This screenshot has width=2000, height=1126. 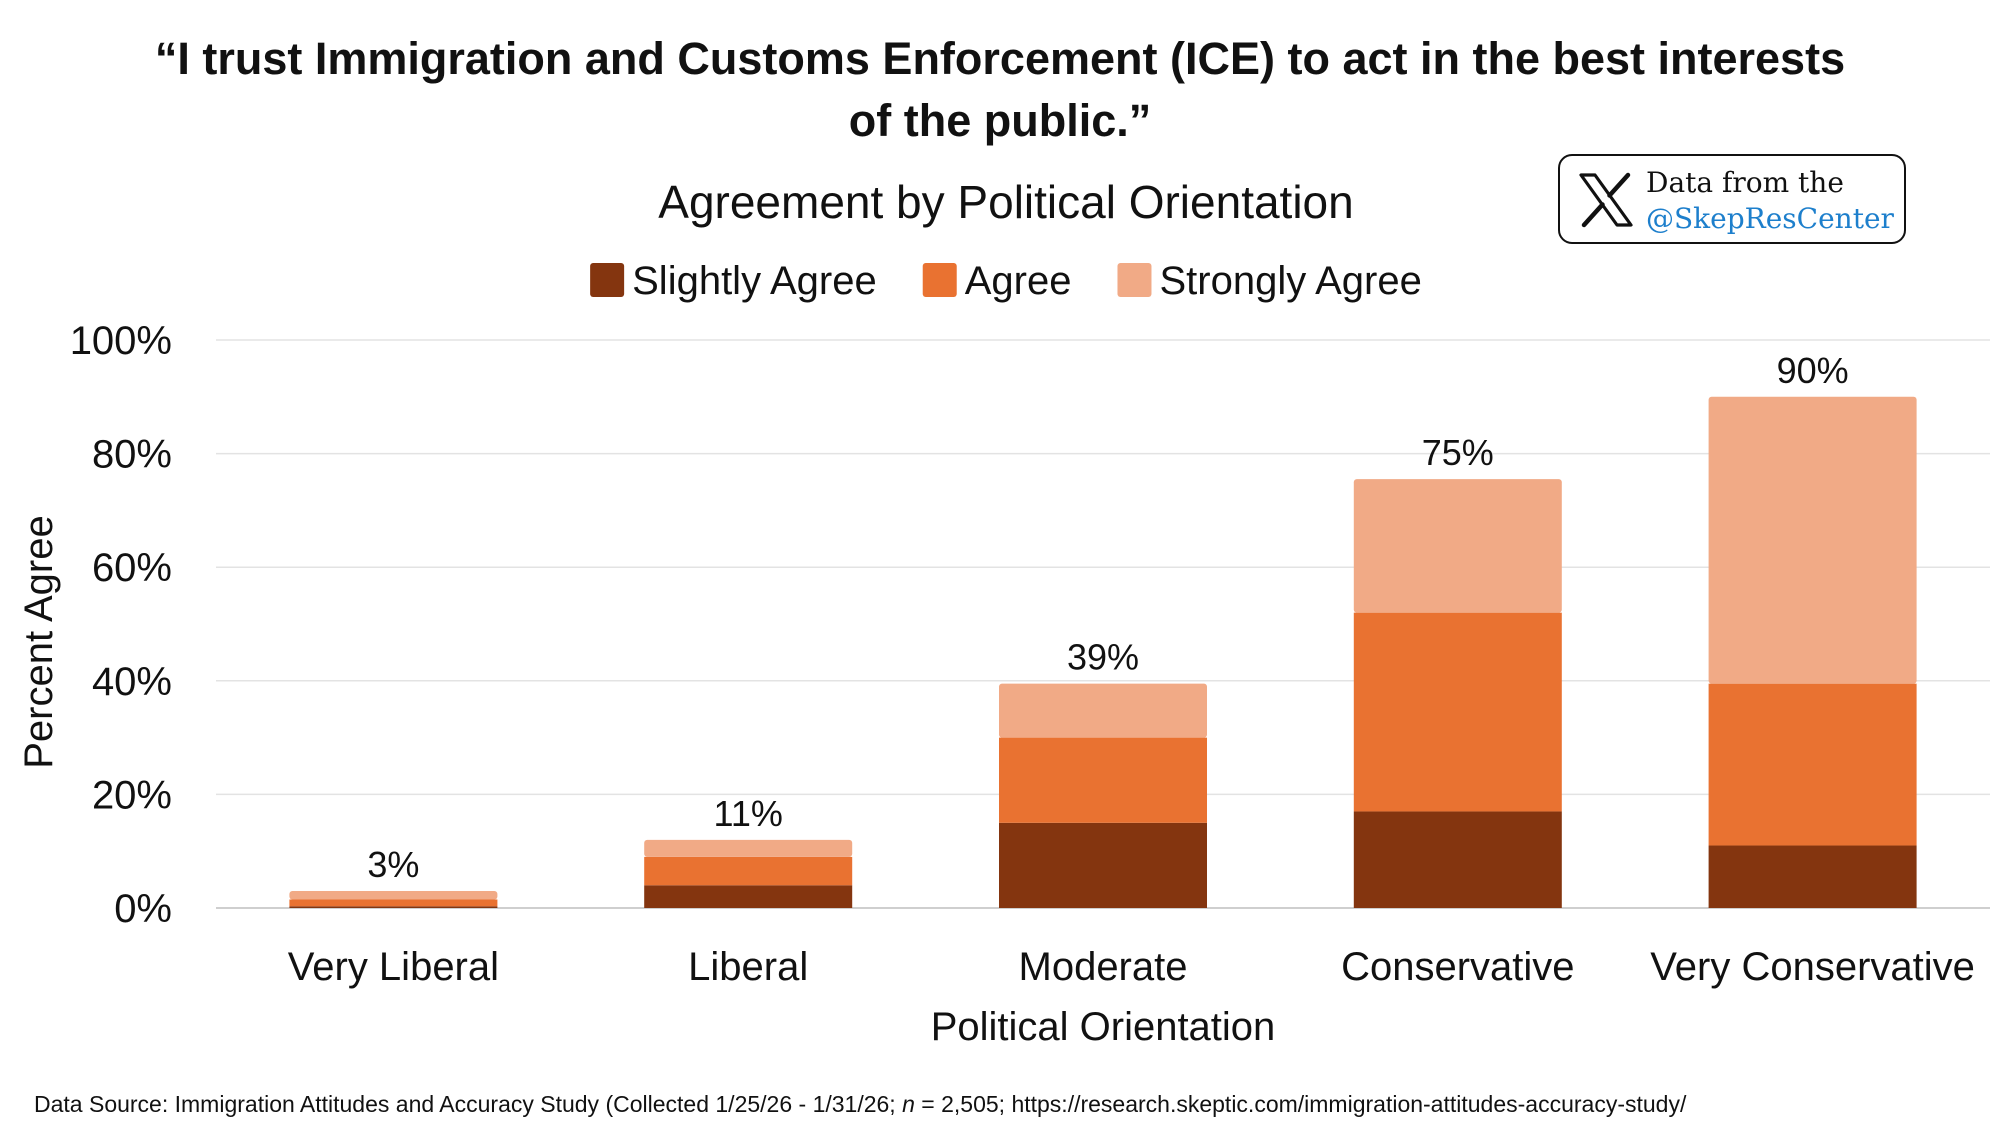 I want to click on source-n-label: n, so click(x=908, y=1104).